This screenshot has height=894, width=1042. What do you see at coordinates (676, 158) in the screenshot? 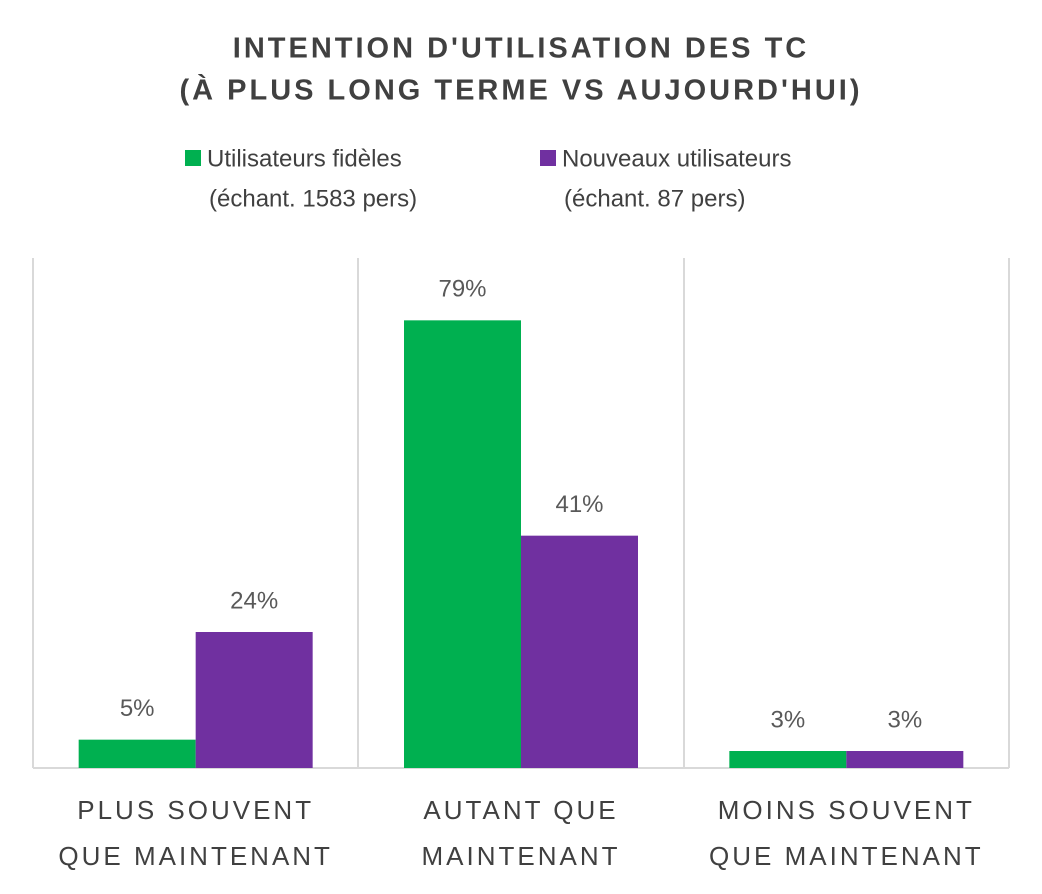
I see `legend-label: Nouveaux utilisateurs` at bounding box center [676, 158].